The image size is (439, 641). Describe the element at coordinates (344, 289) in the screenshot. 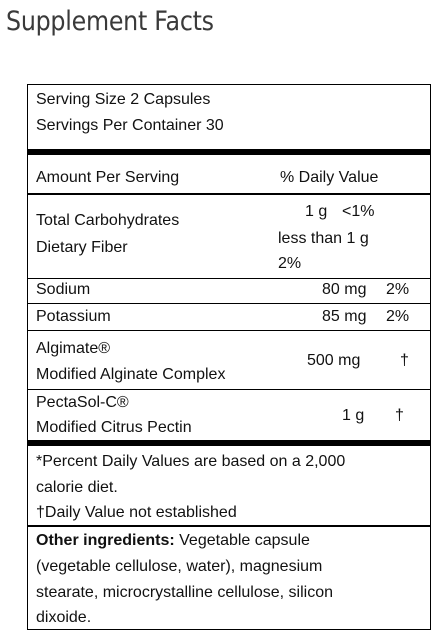

I see `sodium-amount: 80 mg` at that location.